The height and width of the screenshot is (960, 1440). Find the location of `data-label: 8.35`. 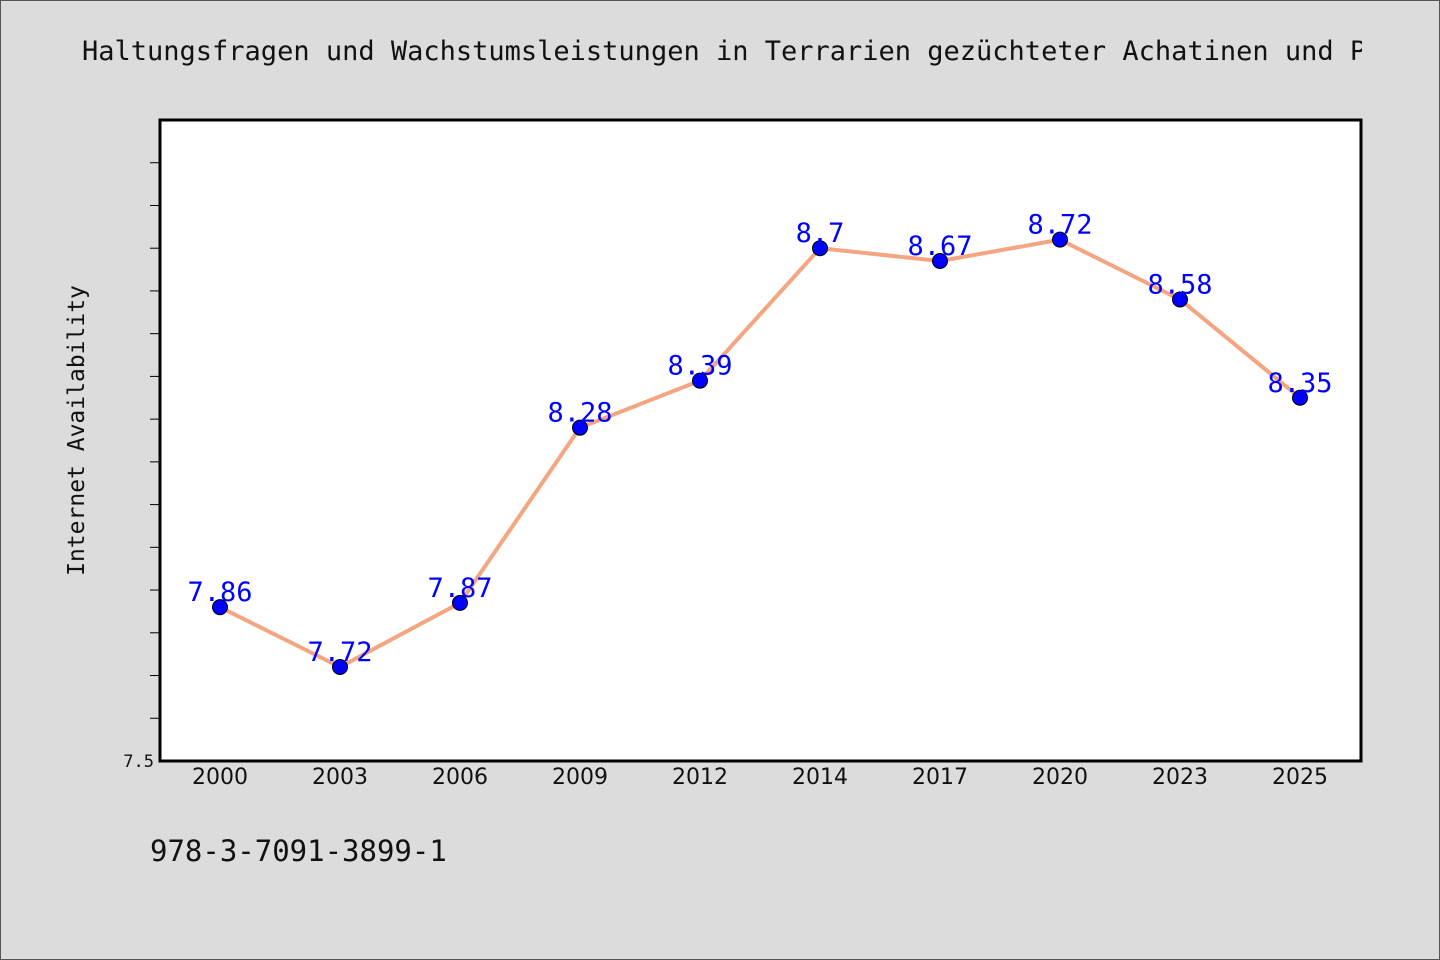

data-label: 8.35 is located at coordinates (1299, 383).